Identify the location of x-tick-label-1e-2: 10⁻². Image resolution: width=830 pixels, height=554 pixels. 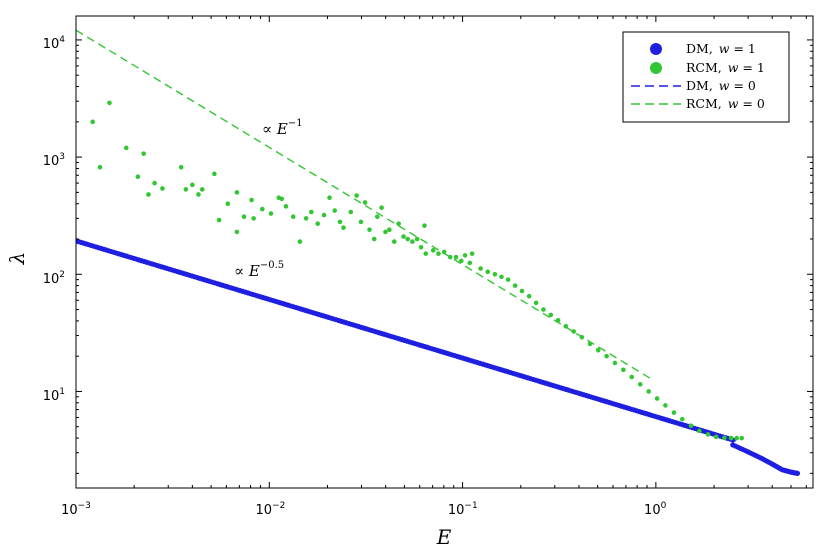
(270, 509).